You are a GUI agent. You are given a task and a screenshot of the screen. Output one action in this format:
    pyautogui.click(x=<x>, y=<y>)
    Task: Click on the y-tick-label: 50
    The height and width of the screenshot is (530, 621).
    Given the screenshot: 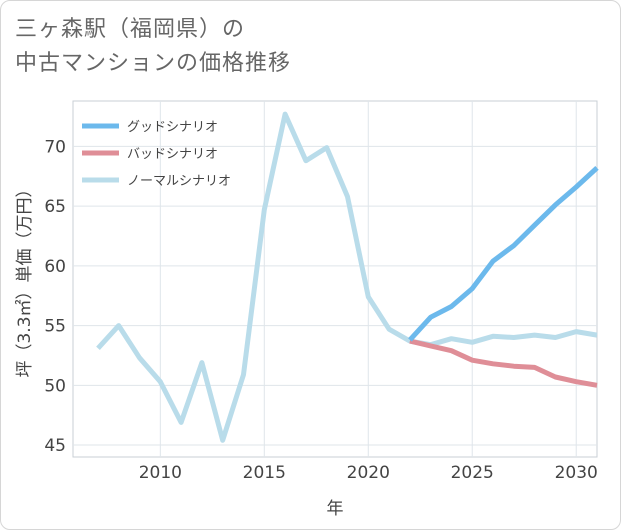 What is the action you would take?
    pyautogui.click(x=55, y=386)
    